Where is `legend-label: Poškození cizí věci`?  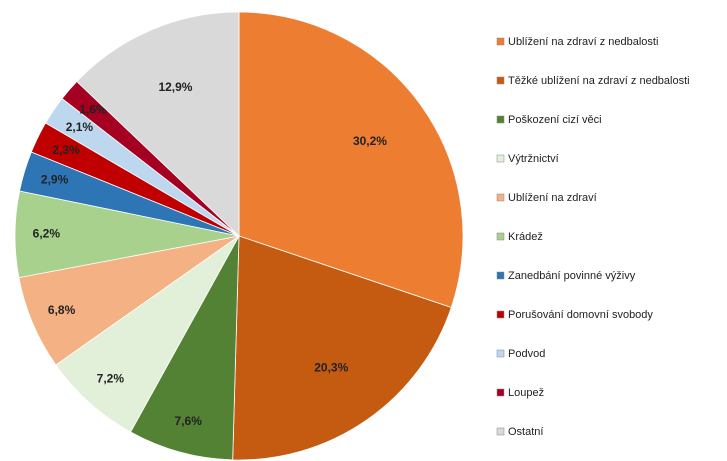
legend-label: Poškození cizí věci is located at coordinates (555, 120).